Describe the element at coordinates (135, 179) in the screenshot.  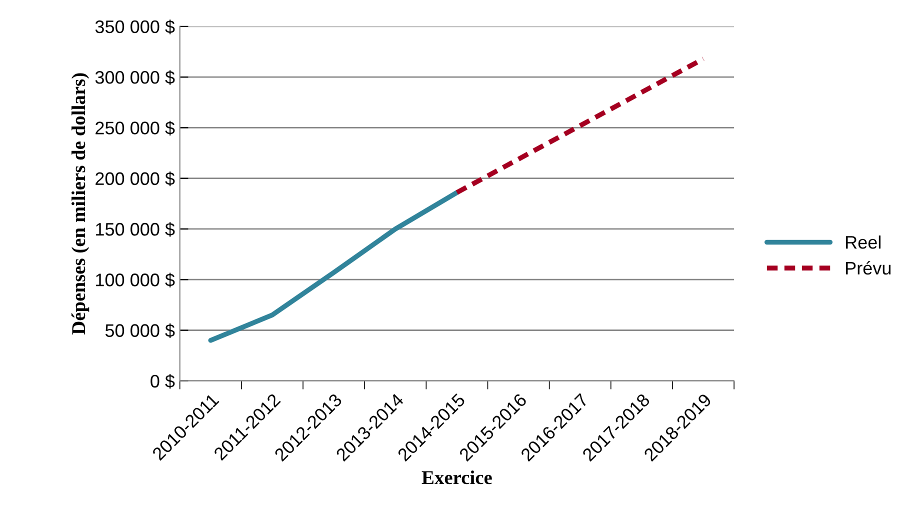
I see `y-tick-label: 200 000 $` at that location.